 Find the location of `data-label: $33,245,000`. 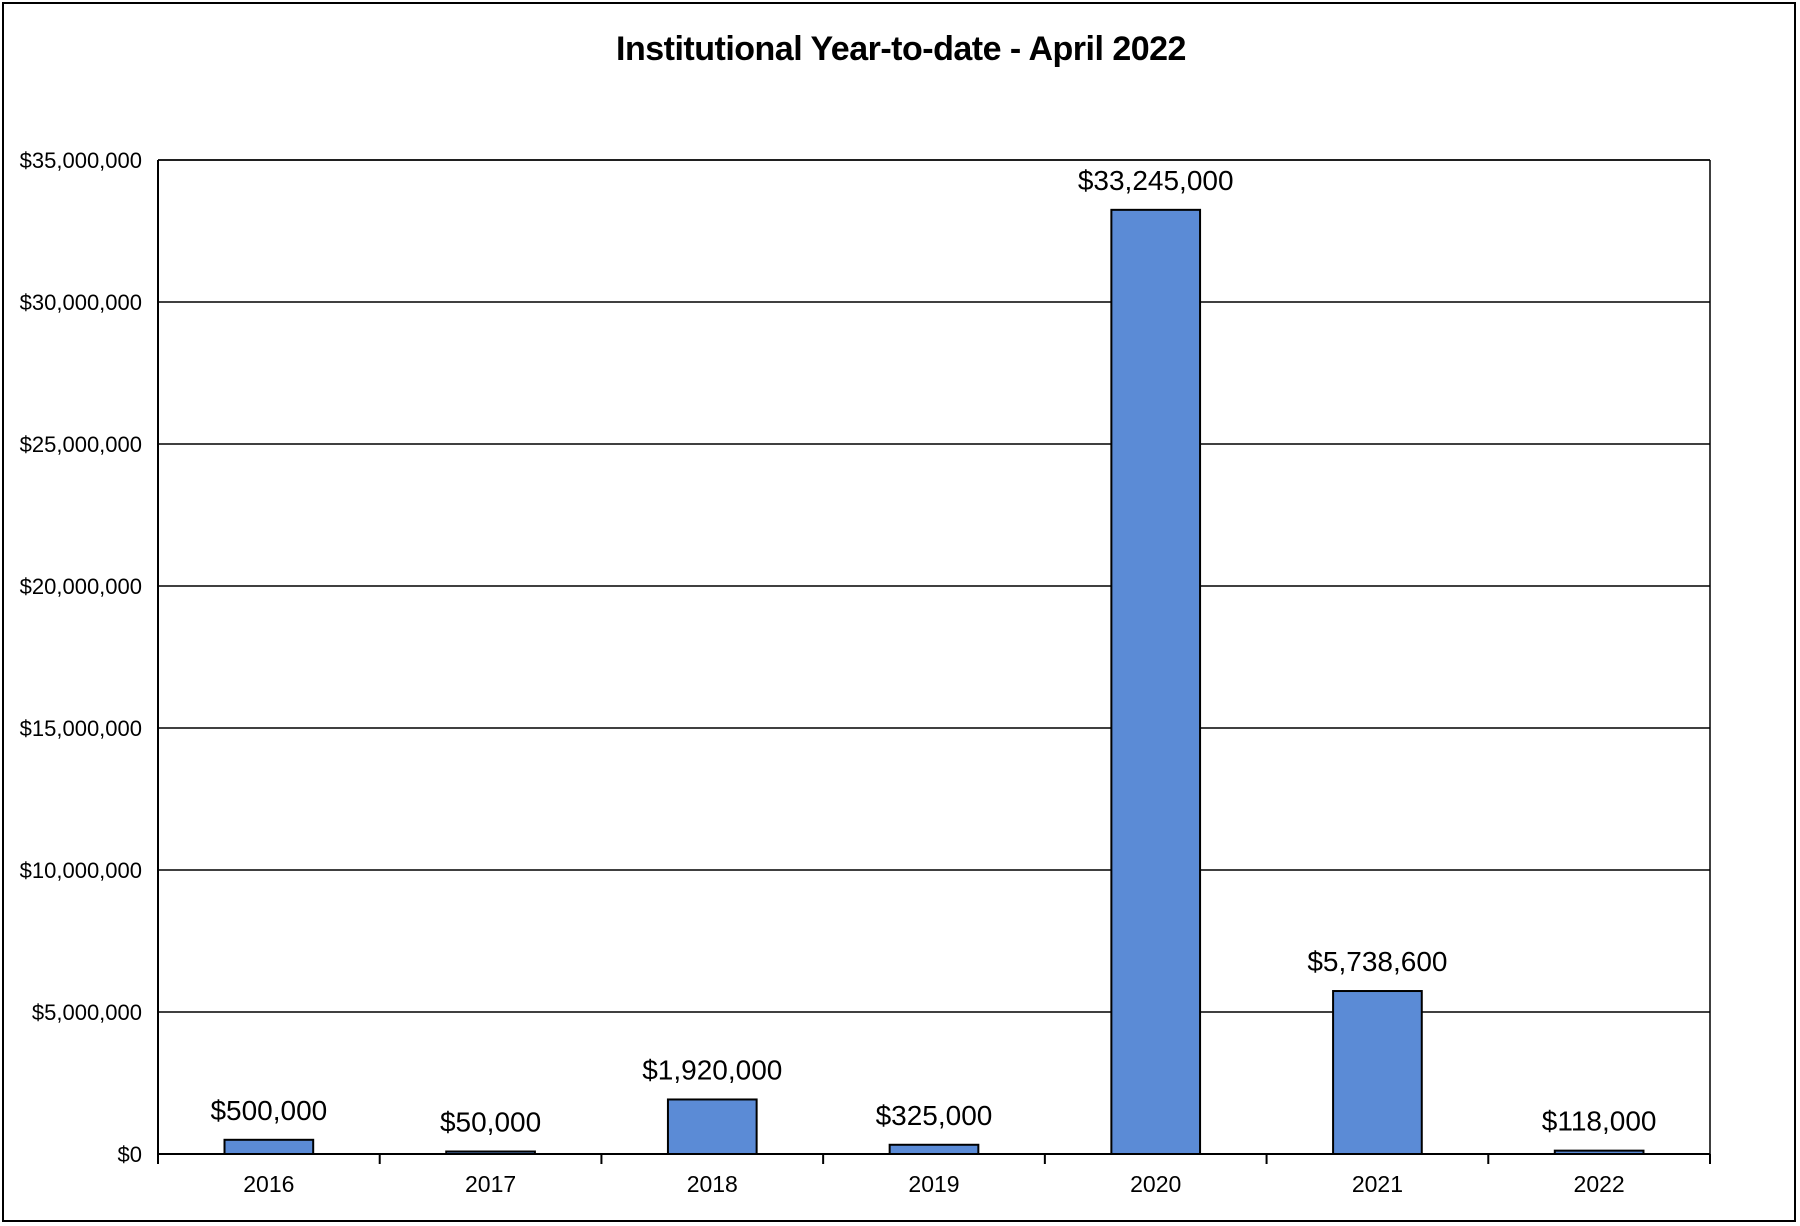

data-label: $33,245,000 is located at coordinates (1156, 180).